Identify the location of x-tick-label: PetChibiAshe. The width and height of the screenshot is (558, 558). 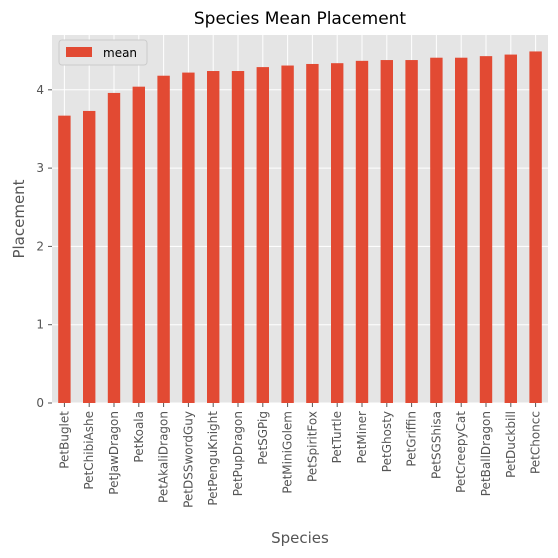
(89, 450).